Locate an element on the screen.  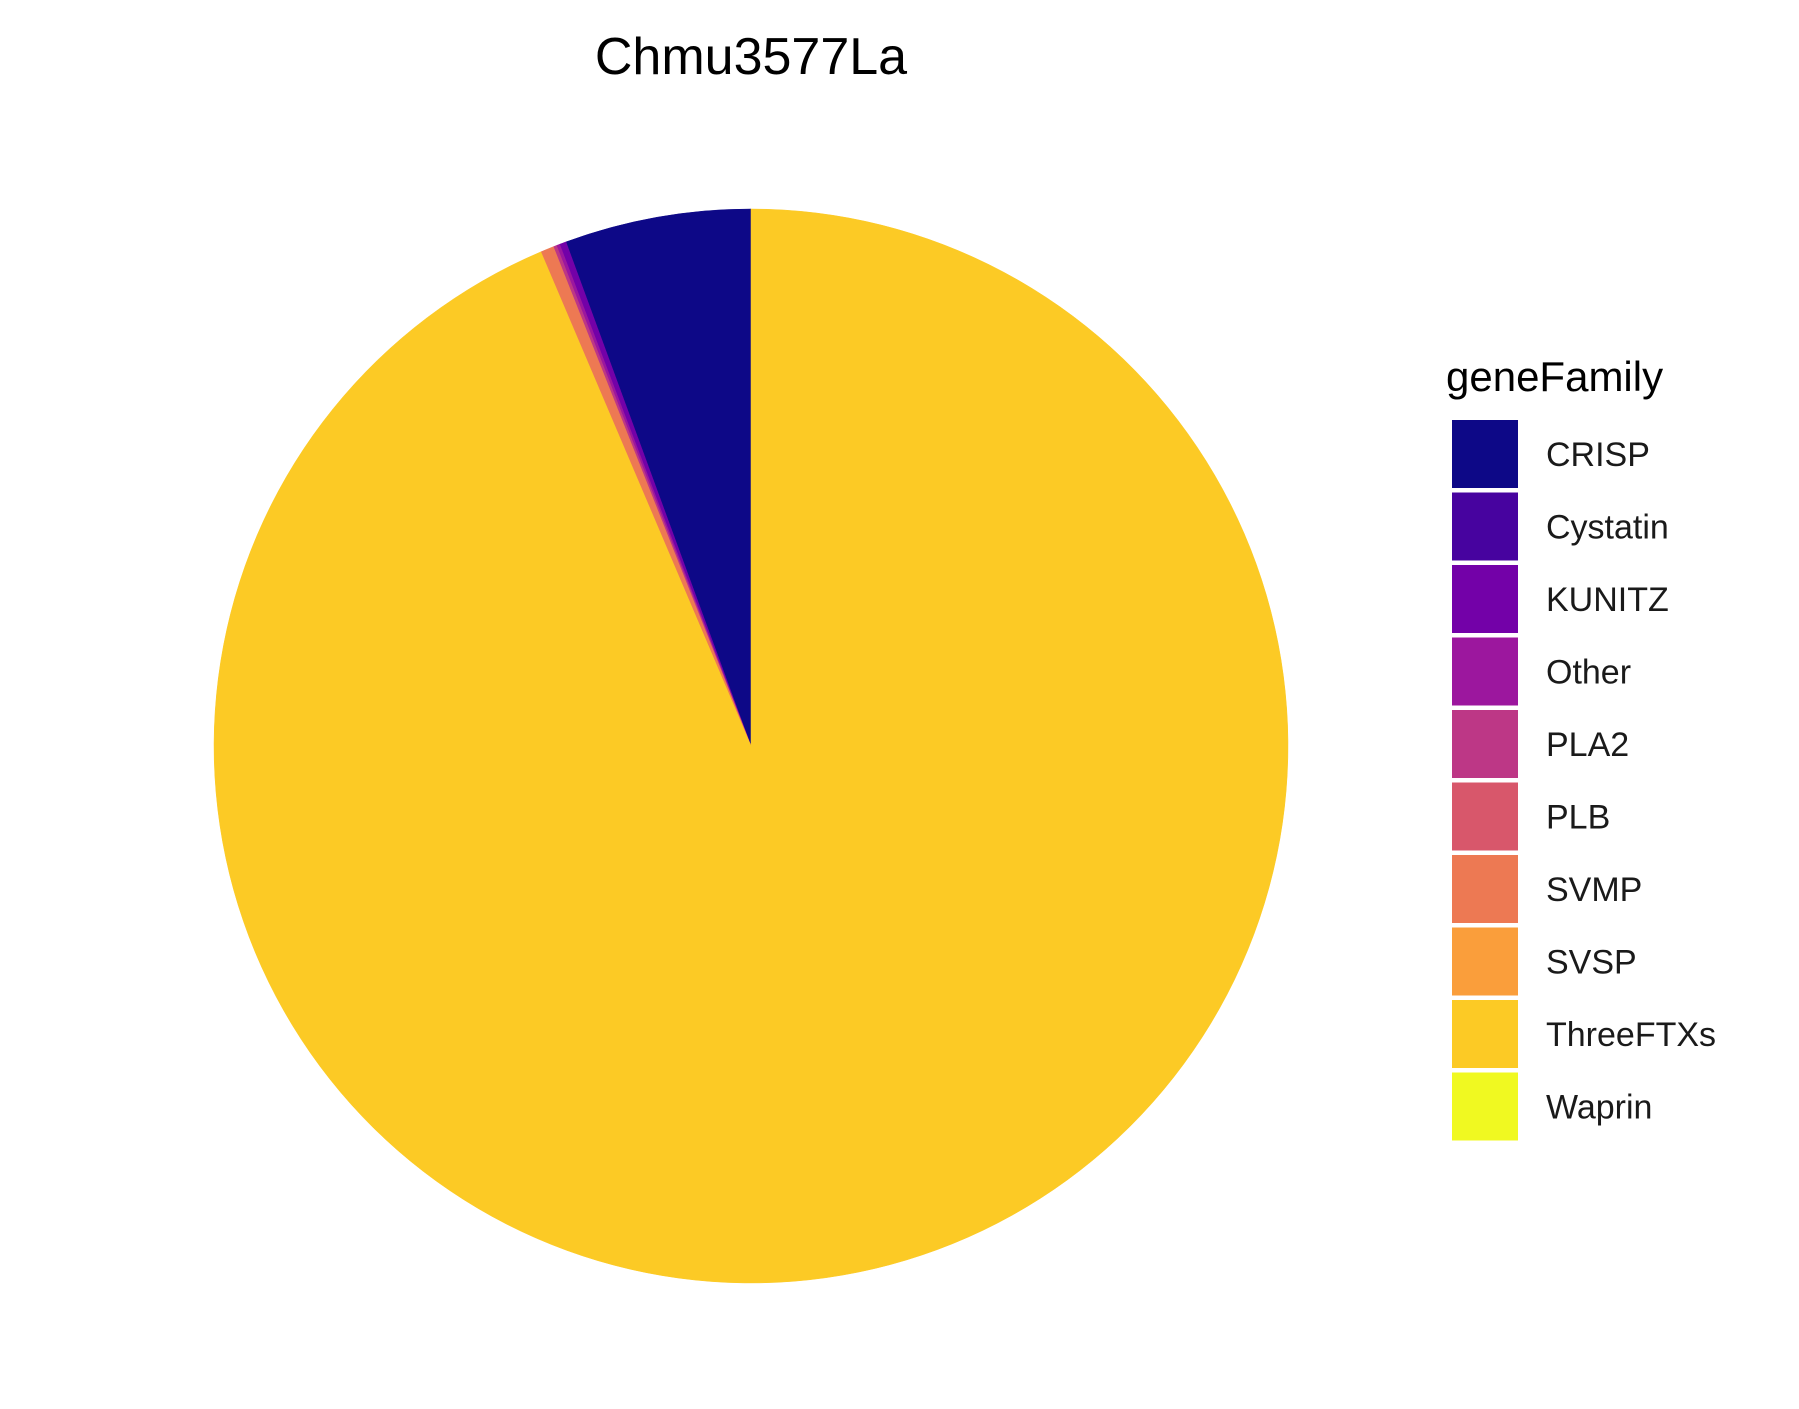
legend-key-threeftxs is located at coordinates (1485, 1034).